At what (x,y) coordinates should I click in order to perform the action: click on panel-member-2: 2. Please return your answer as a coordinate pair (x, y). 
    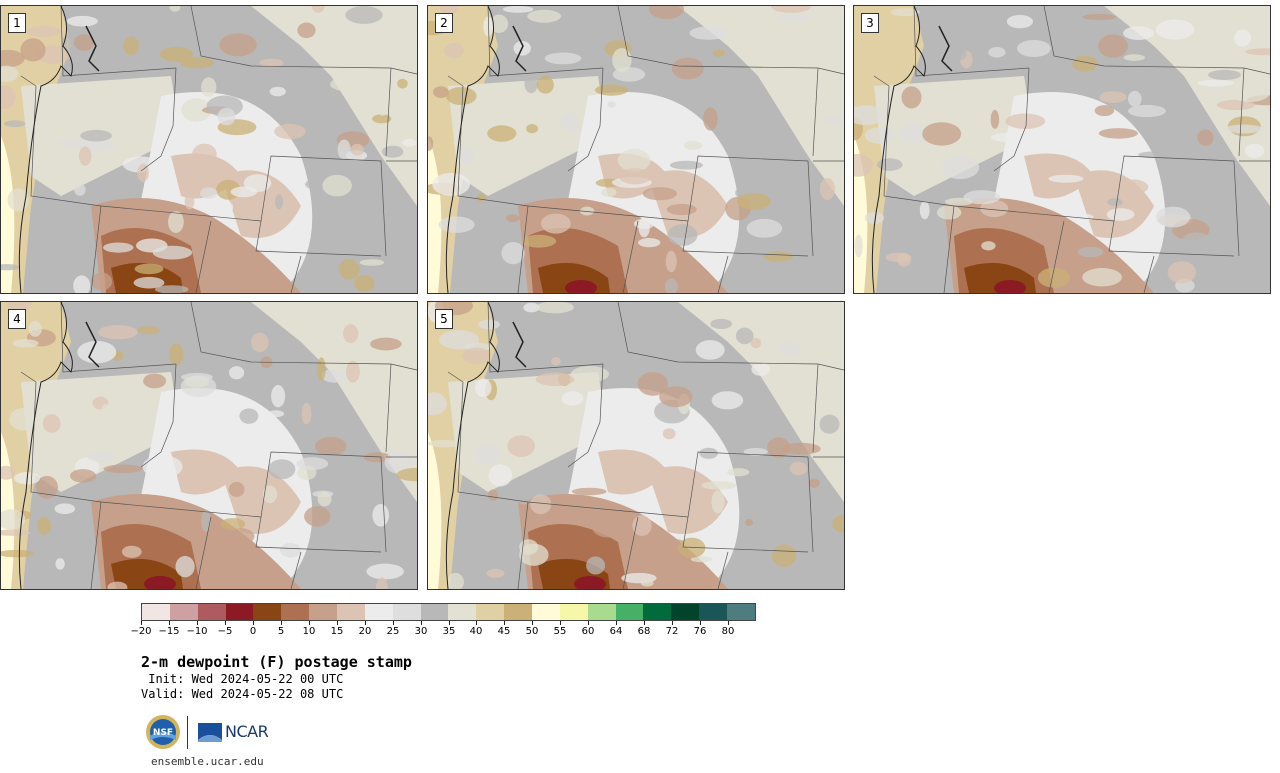
    Looking at the image, I should click on (636, 149).